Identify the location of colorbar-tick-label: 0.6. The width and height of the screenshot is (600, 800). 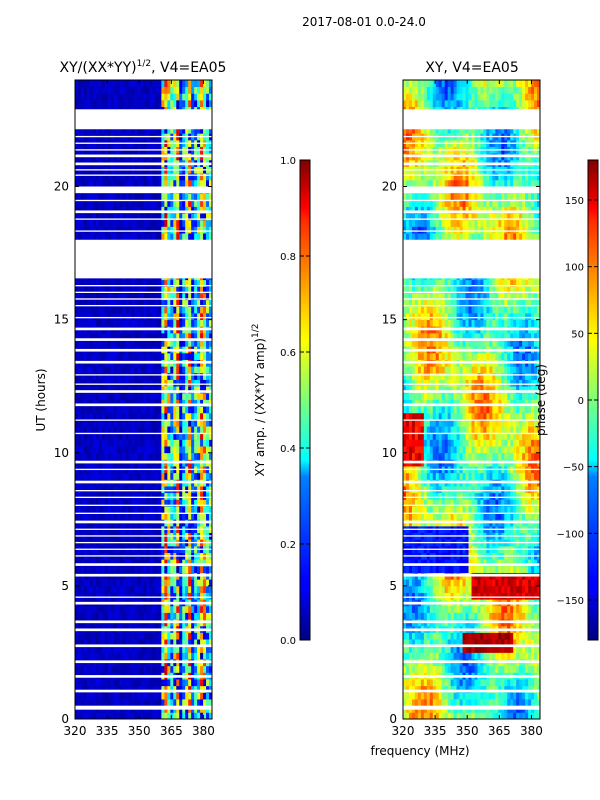
(288, 353).